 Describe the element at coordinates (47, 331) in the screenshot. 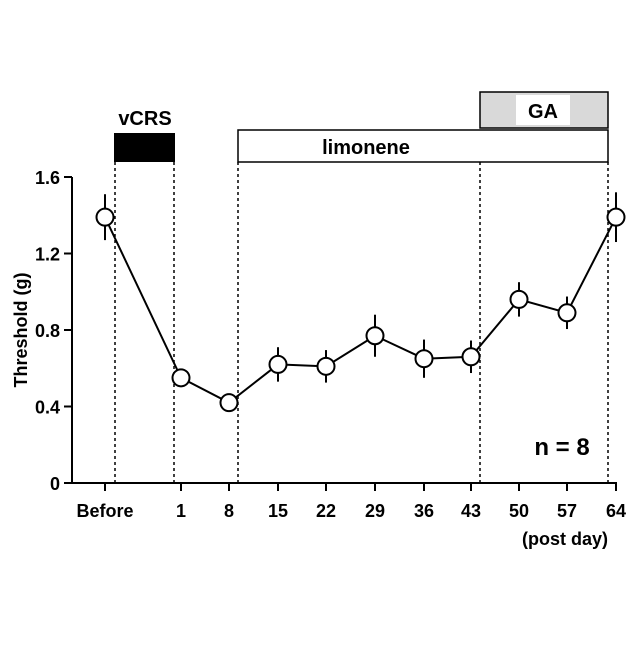

I see `y-tick-label: 0.8` at that location.